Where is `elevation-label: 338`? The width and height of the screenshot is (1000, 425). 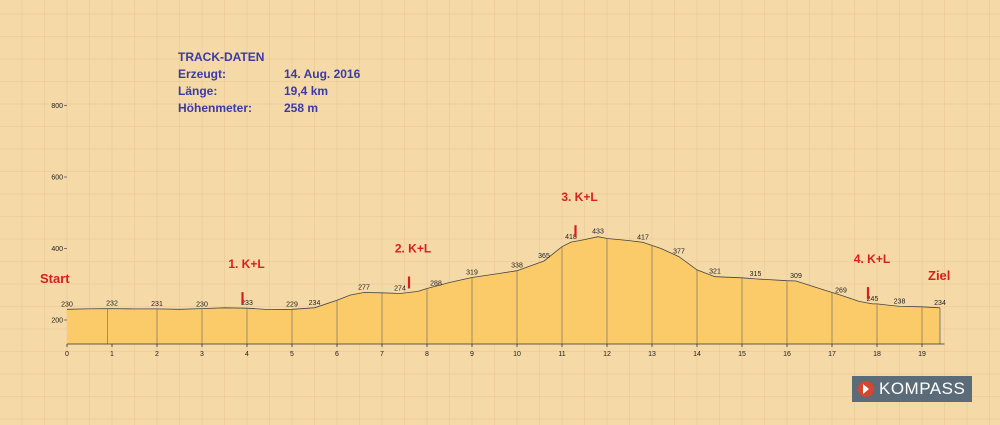 elevation-label: 338 is located at coordinates (517, 266).